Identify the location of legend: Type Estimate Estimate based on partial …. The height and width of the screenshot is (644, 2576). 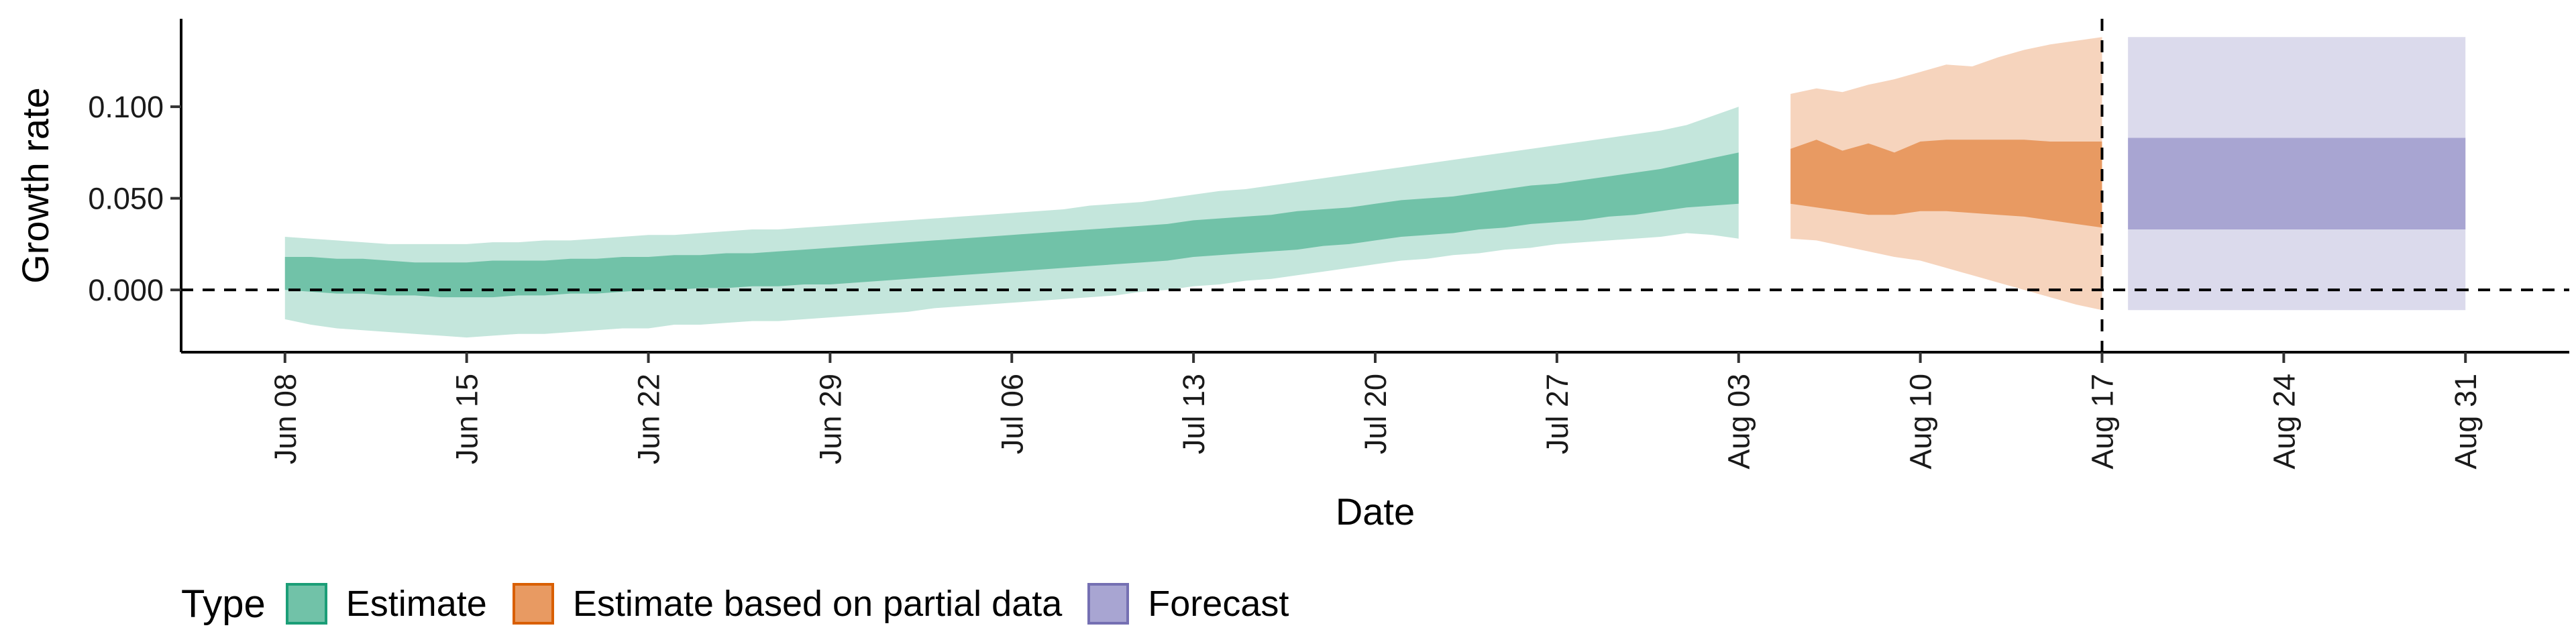
(747, 604).